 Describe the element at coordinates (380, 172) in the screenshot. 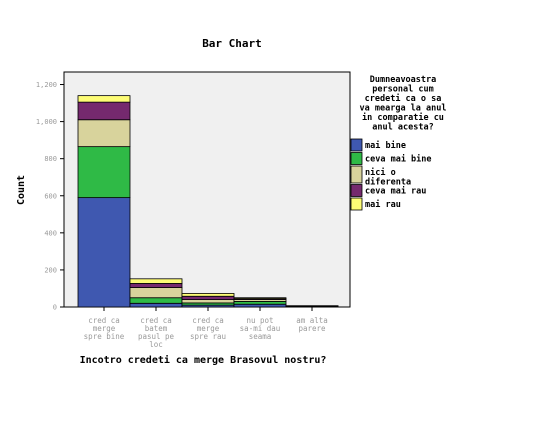

I see `legend-label: nici o` at that location.